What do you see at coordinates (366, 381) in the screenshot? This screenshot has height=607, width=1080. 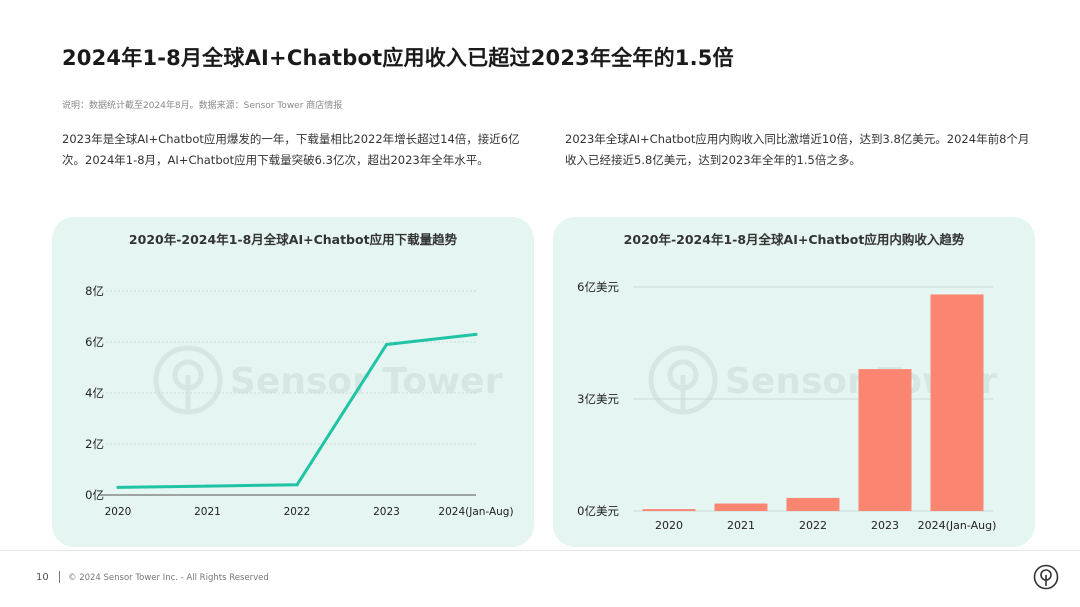 I see `watermark-text: Sensor Tower` at bounding box center [366, 381].